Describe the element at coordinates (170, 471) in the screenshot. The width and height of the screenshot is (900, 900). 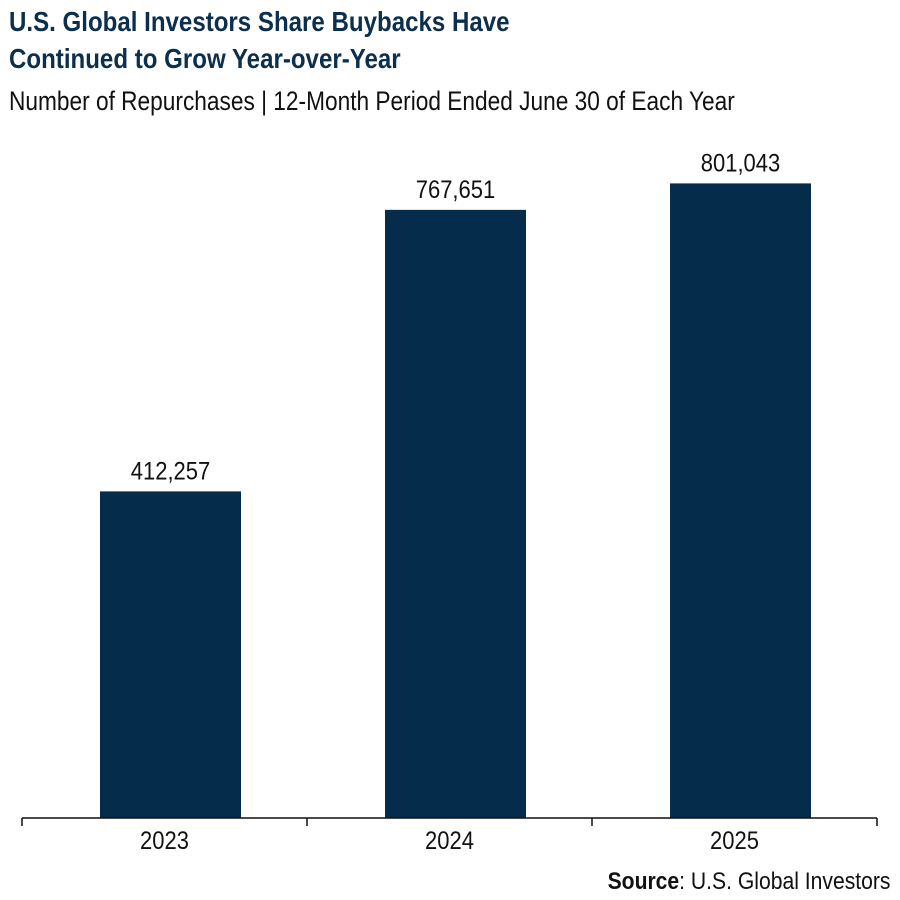
I see `data-label: 412,257` at that location.